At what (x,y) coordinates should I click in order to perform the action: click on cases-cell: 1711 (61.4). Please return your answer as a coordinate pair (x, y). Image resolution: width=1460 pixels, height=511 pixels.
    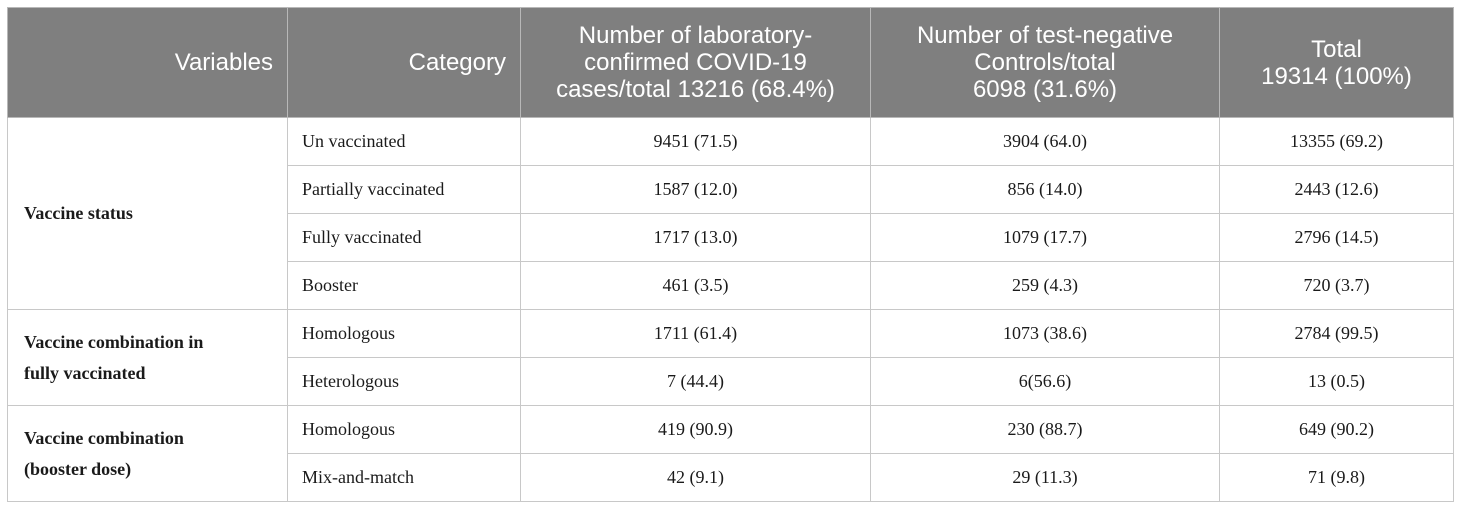
    Looking at the image, I should click on (695, 333).